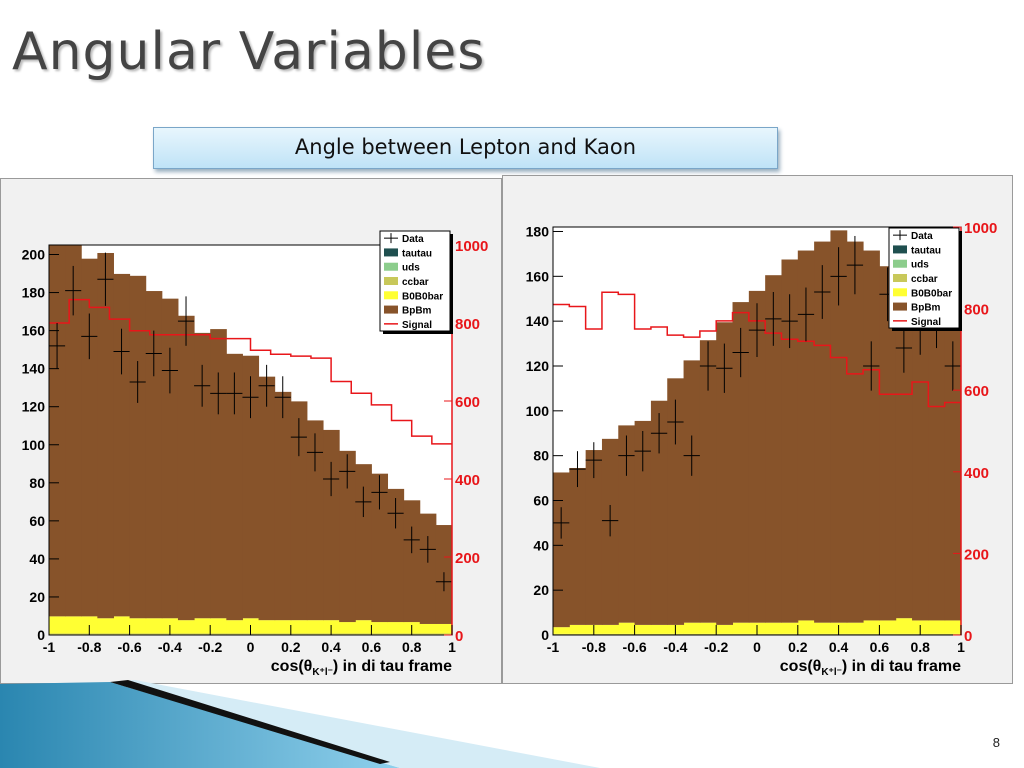 The width and height of the screenshot is (1024, 768). I want to click on x-tick-label: 0, so click(251, 647).